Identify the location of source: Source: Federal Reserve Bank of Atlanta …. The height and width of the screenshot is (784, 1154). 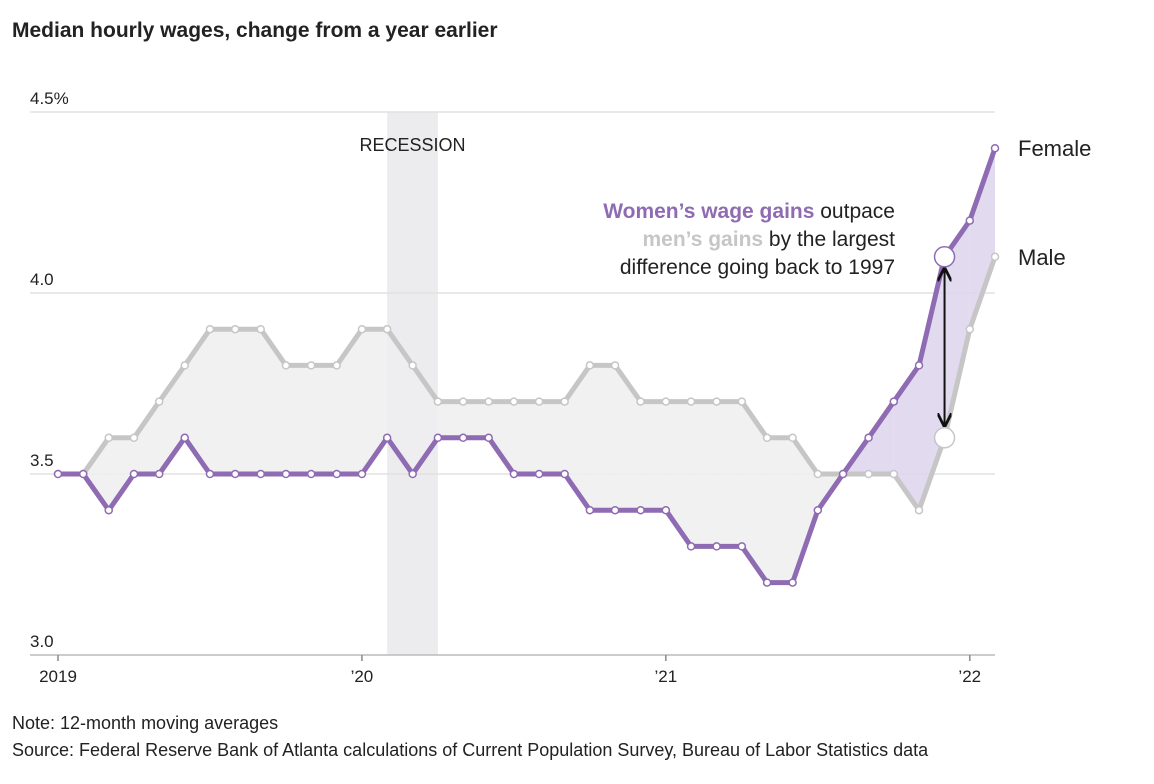
(470, 750).